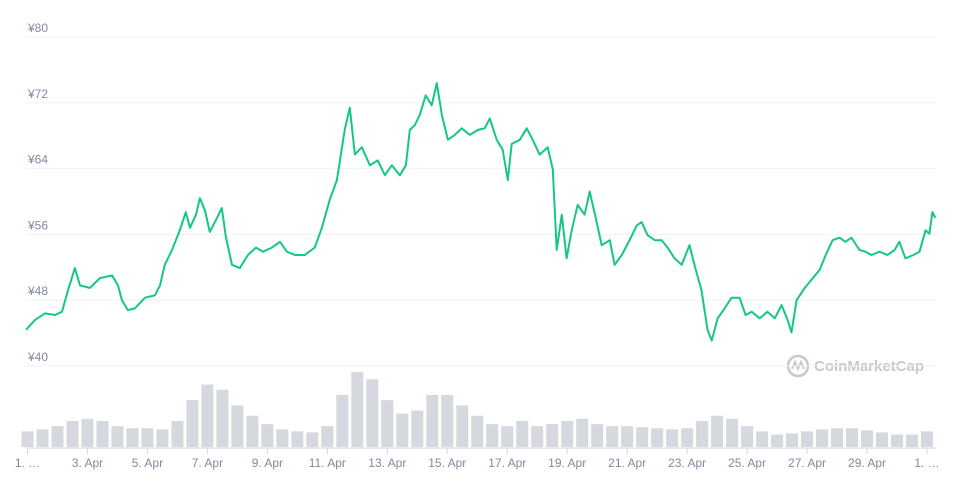 The image size is (960, 480). What do you see at coordinates (507, 463) in the screenshot?
I see `x-tick-label: 17. Apr` at bounding box center [507, 463].